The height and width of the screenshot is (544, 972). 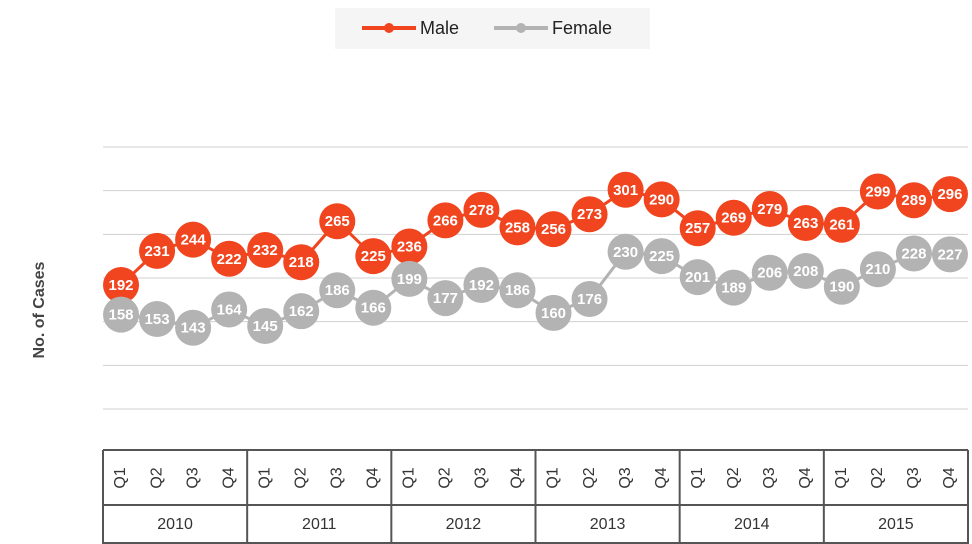 I want to click on data-label: 186, so click(x=517, y=290).